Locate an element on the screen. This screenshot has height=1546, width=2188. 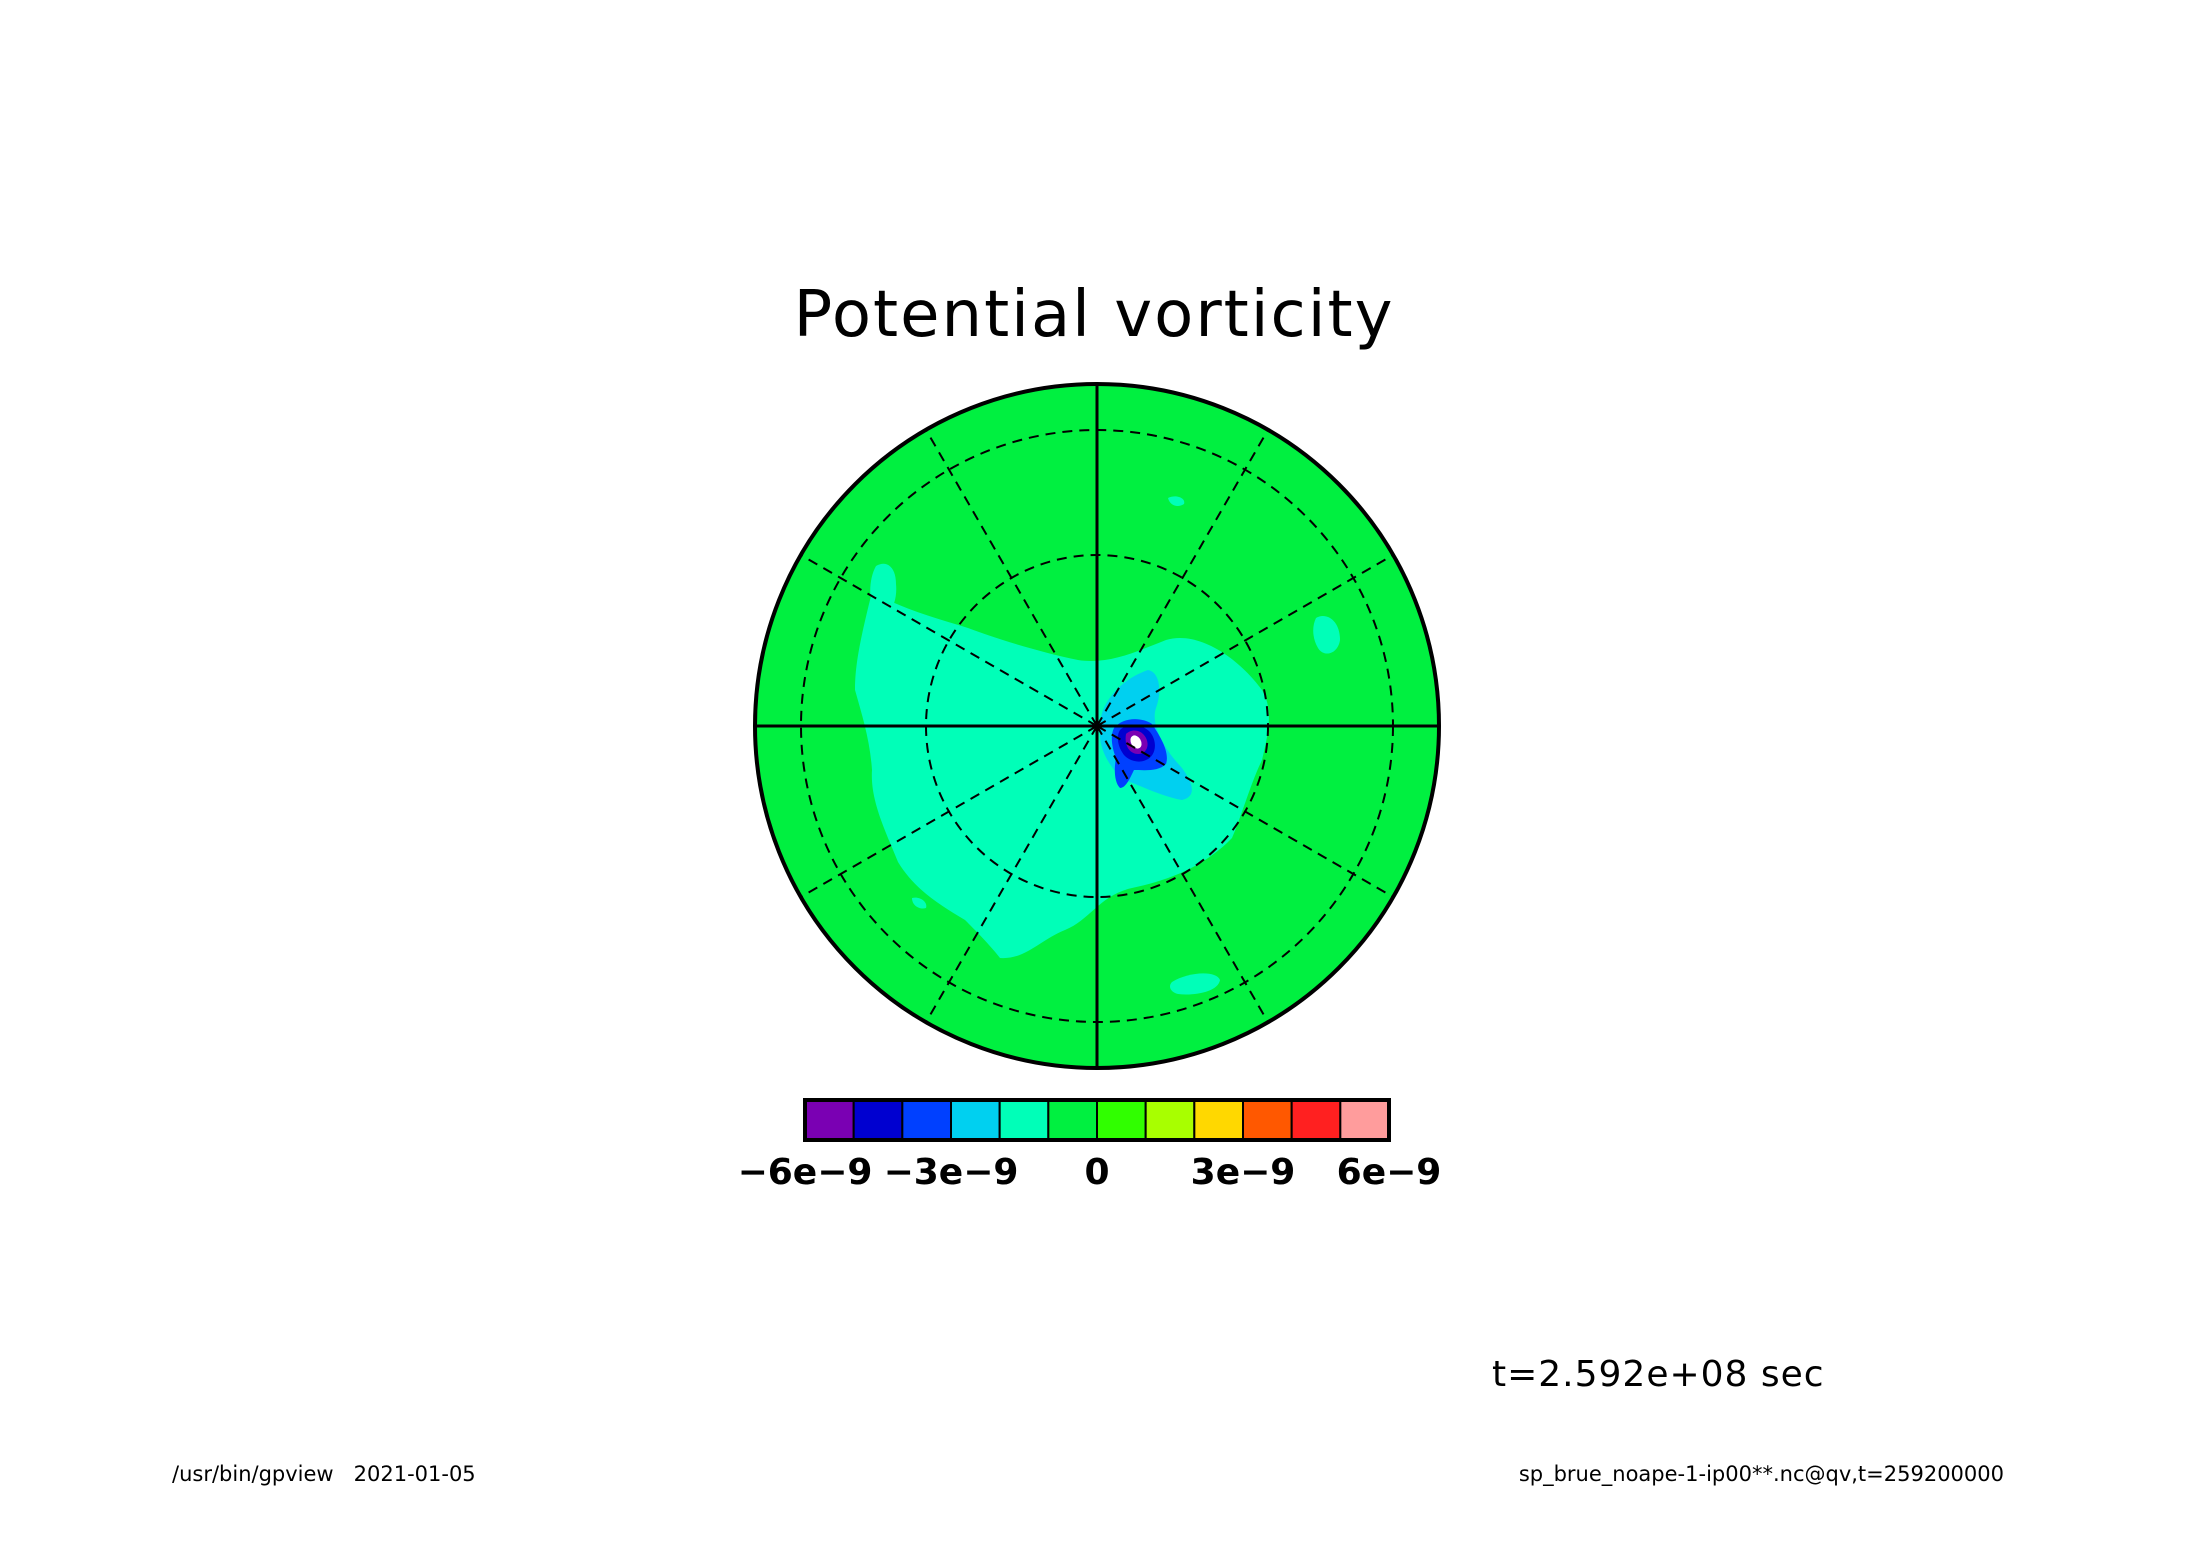
colorbar-tick-label: −3e−9 is located at coordinates (951, 1172).